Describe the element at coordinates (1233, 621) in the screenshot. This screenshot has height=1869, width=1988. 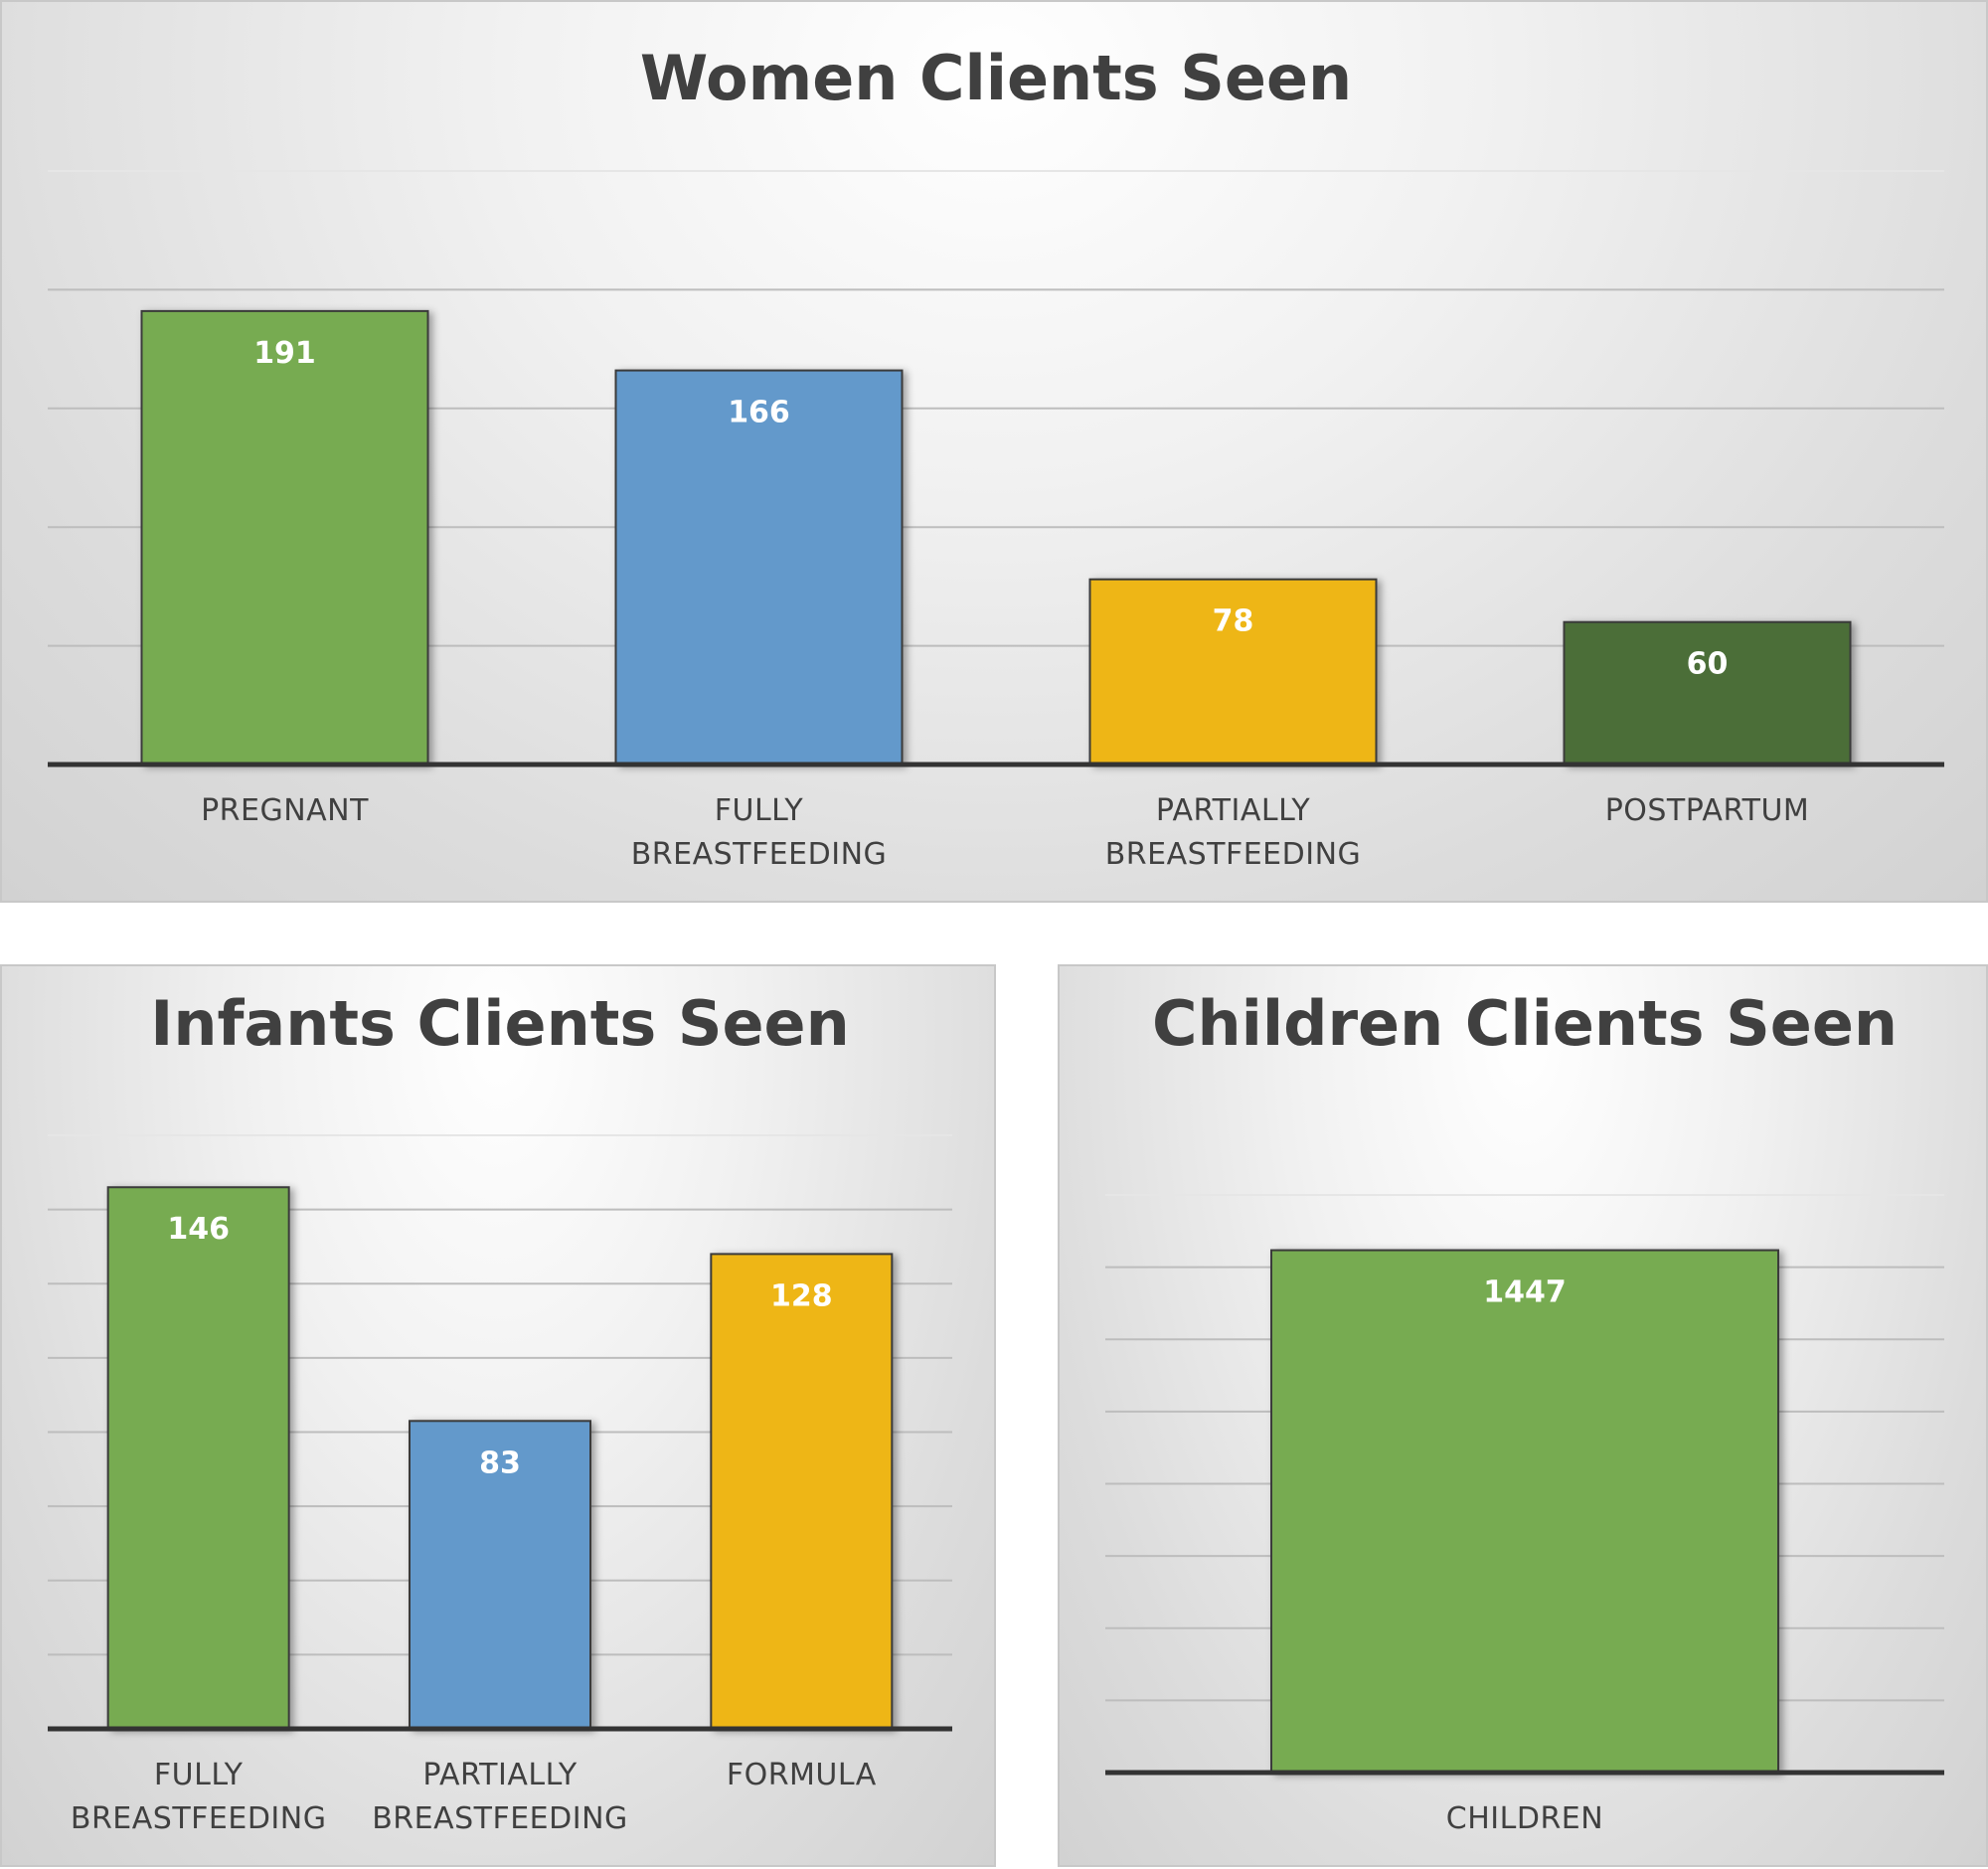
I see `data-label: 78` at that location.